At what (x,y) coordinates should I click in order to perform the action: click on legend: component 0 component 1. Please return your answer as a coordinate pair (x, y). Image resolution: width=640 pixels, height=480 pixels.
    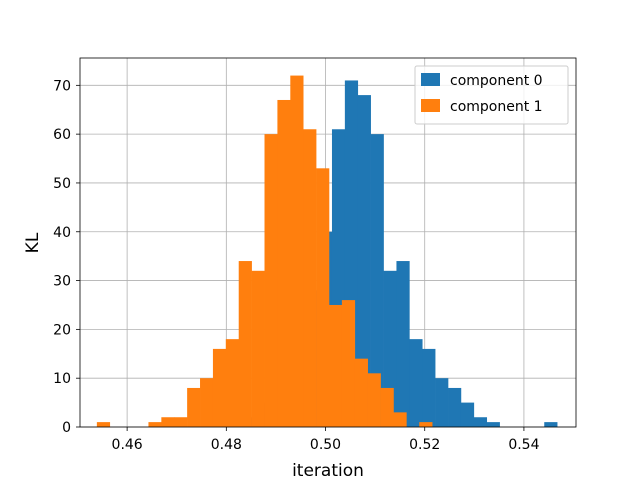
    Looking at the image, I should click on (491, 95).